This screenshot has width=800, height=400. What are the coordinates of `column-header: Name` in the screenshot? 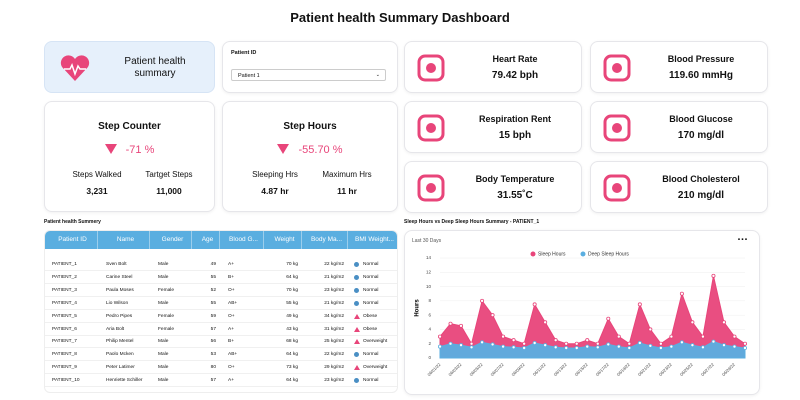 It's located at (126, 240).